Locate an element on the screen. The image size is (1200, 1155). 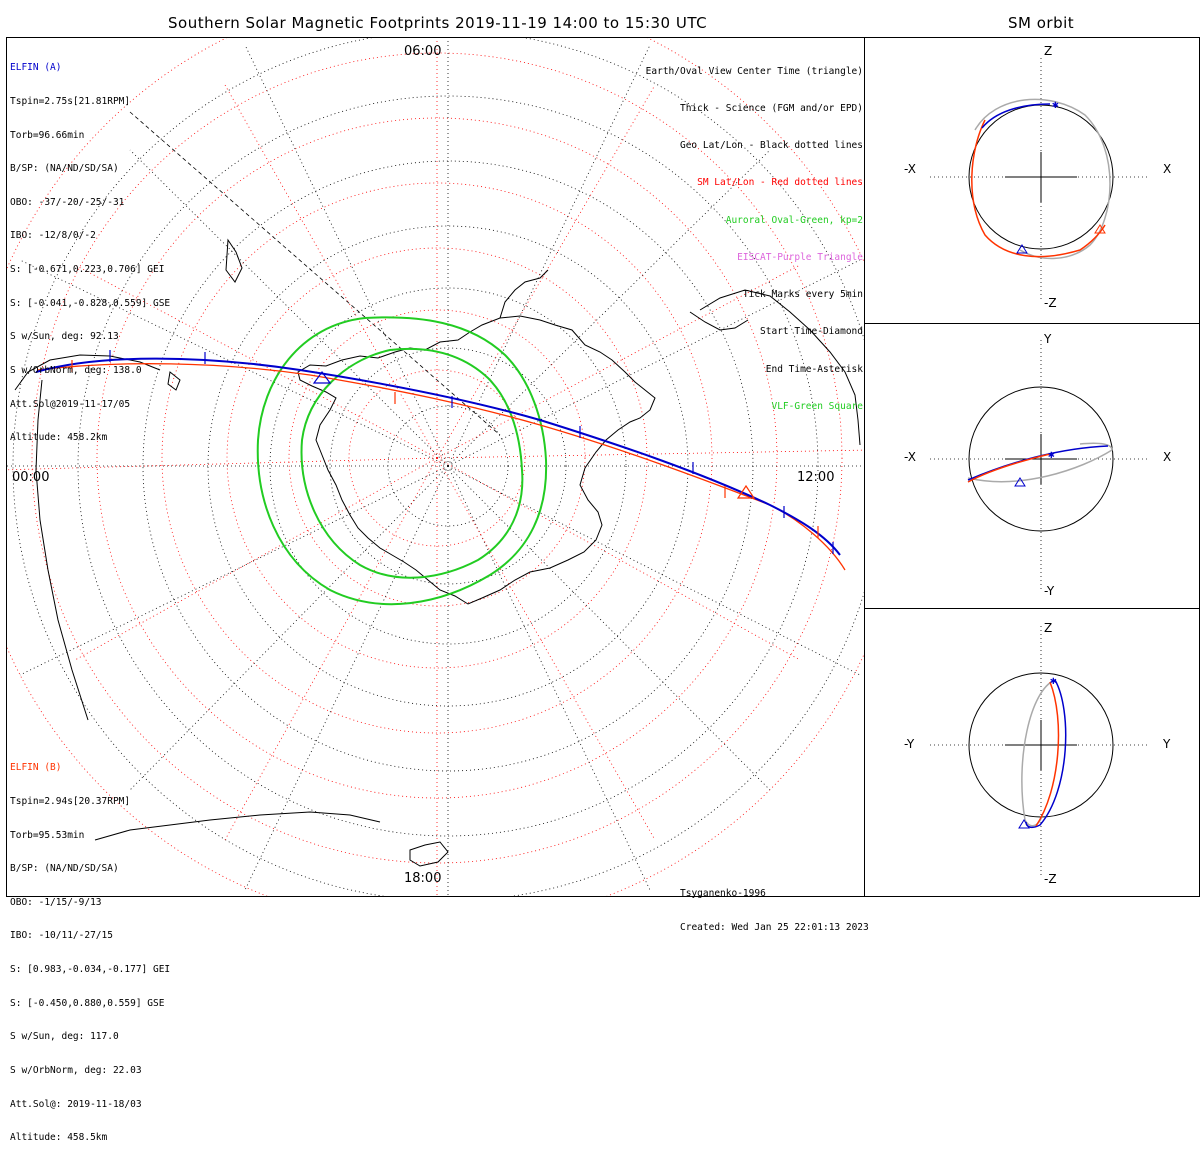
mlt-label-bottom: 18:00 is located at coordinates (423, 878).